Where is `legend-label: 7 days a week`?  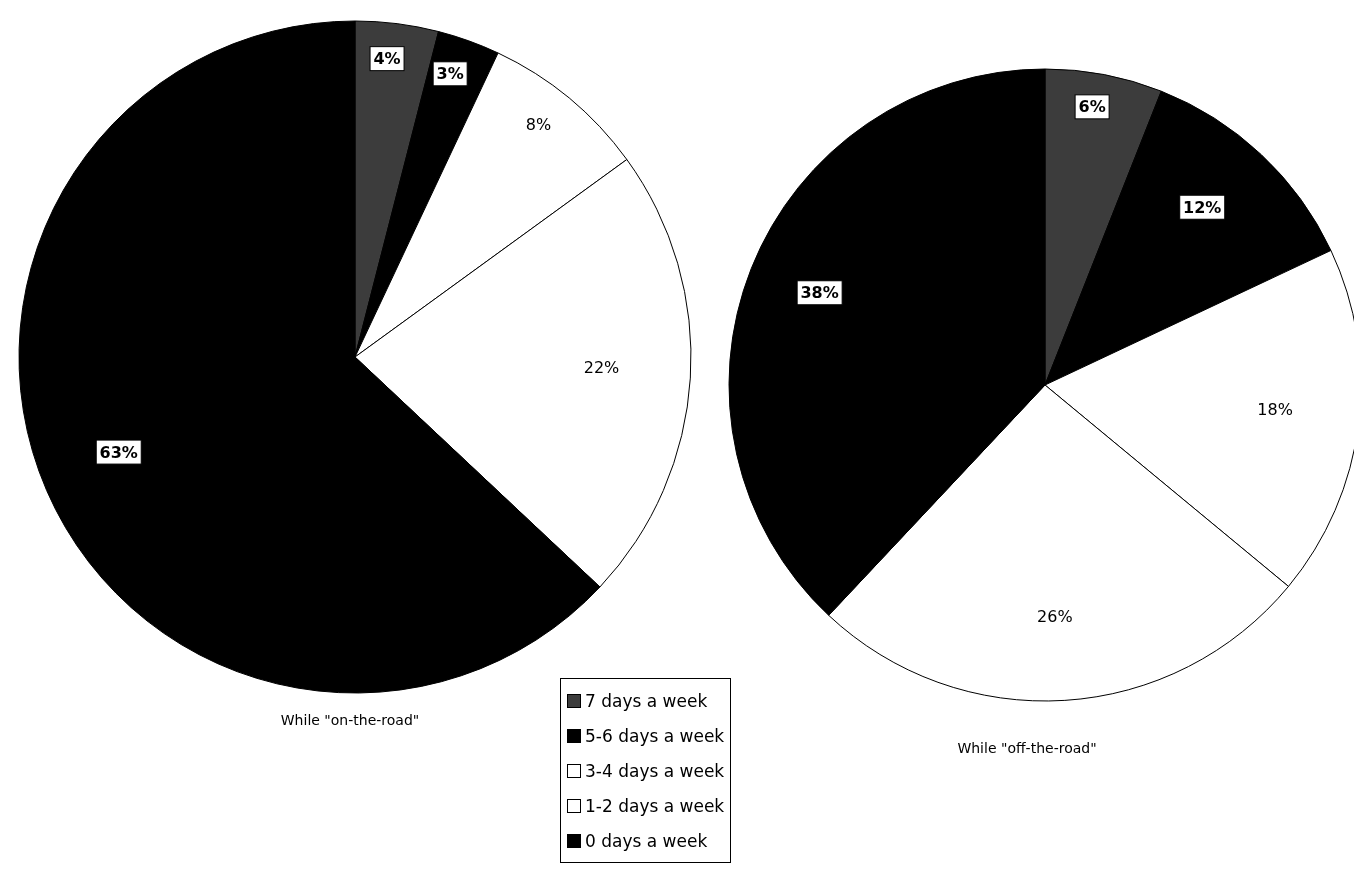 legend-label: 7 days a week is located at coordinates (646, 700).